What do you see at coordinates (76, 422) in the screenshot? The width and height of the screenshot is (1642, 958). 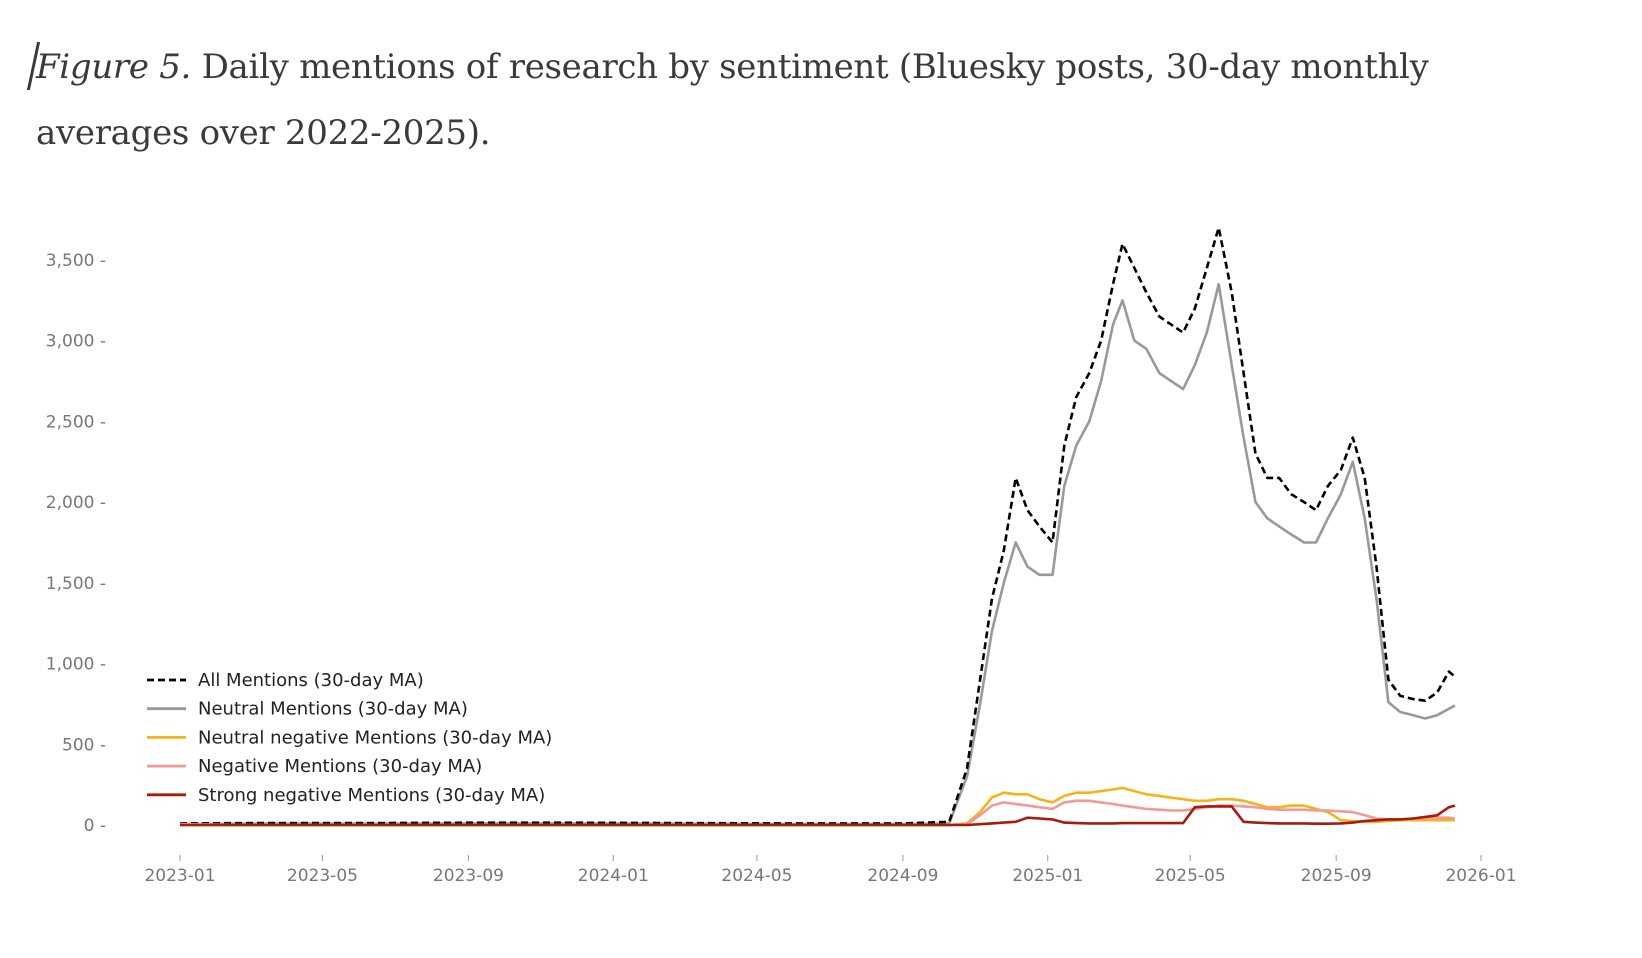 I see `y-tick-label: 2,500 -` at bounding box center [76, 422].